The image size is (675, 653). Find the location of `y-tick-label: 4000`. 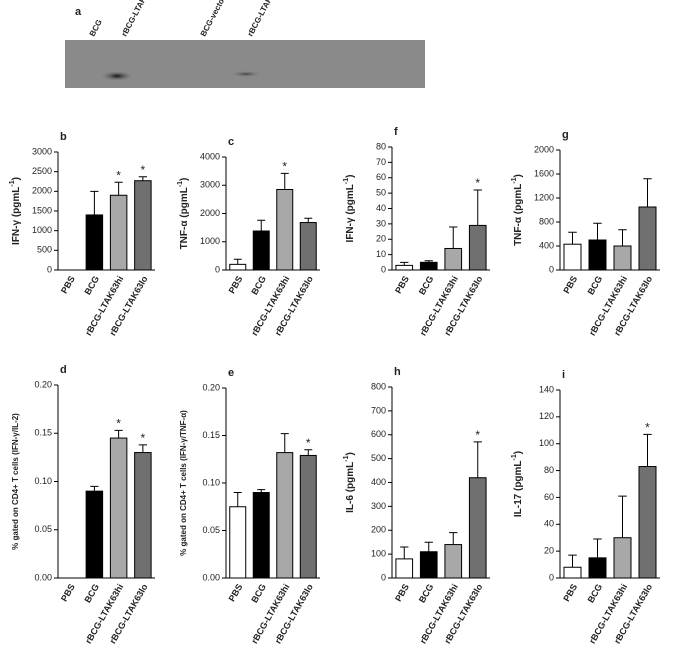

y-tick-label: 4000 is located at coordinates (210, 156).